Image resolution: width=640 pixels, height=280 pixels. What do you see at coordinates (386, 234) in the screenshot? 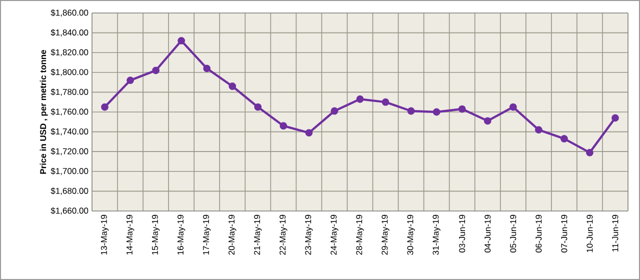
I see `x-tick-label: 29-May-19` at bounding box center [386, 234].